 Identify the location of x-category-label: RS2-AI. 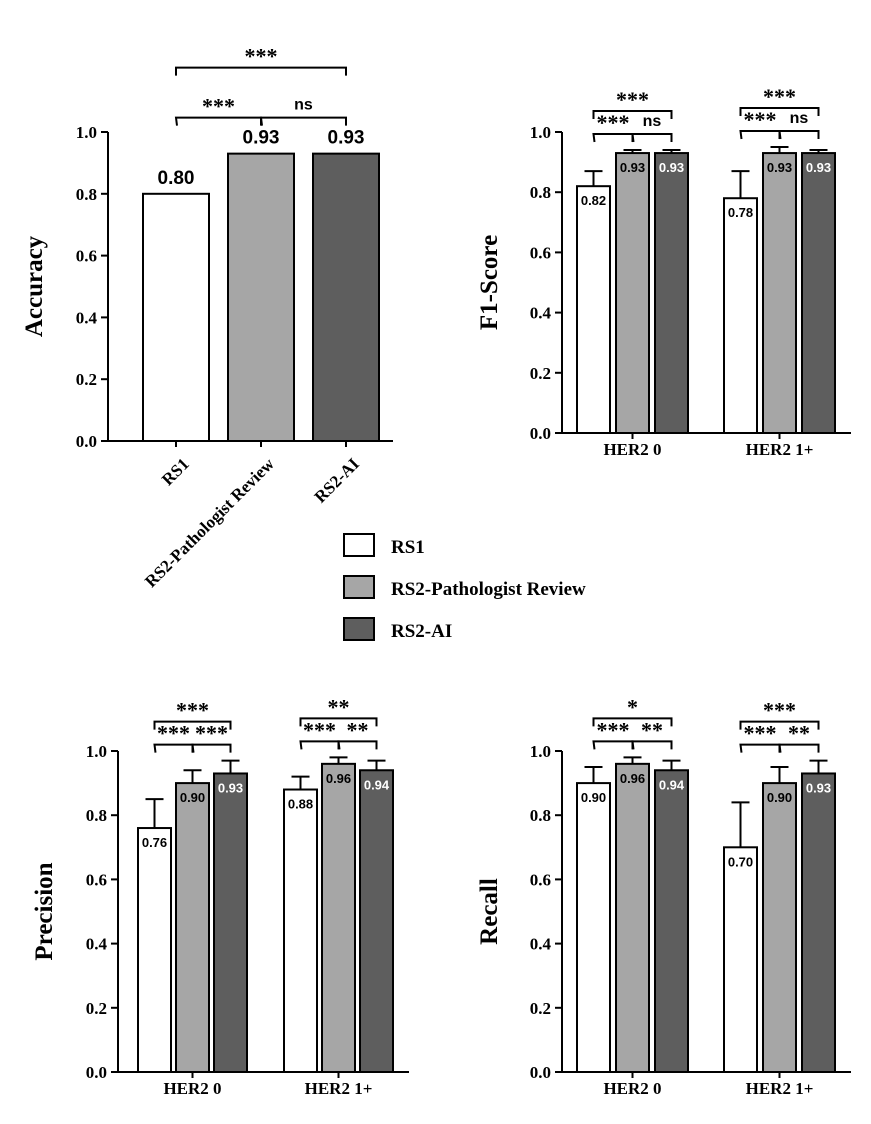
(337, 480).